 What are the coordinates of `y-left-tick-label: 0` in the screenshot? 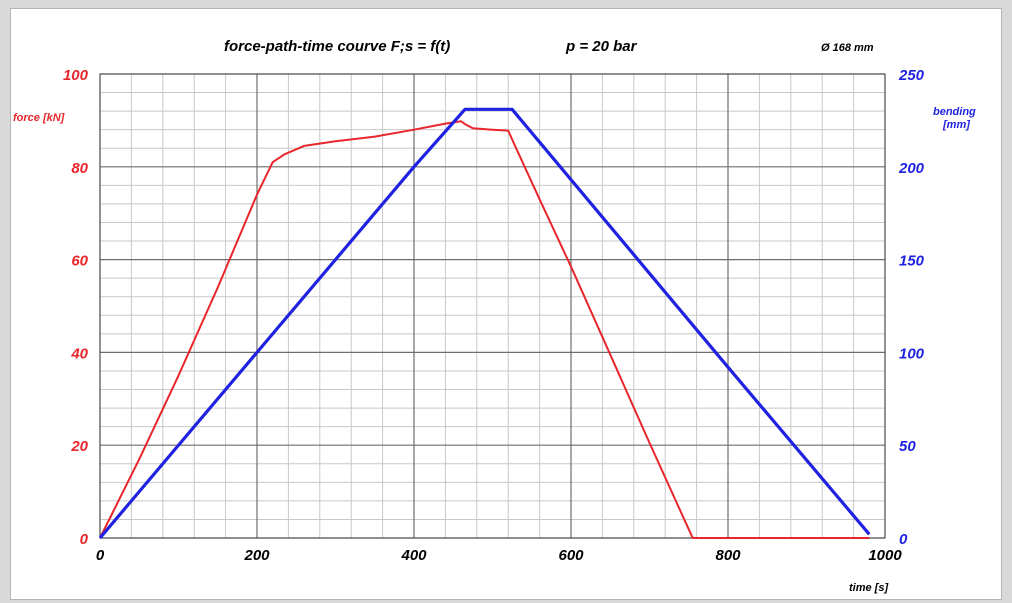 It's located at (84, 539).